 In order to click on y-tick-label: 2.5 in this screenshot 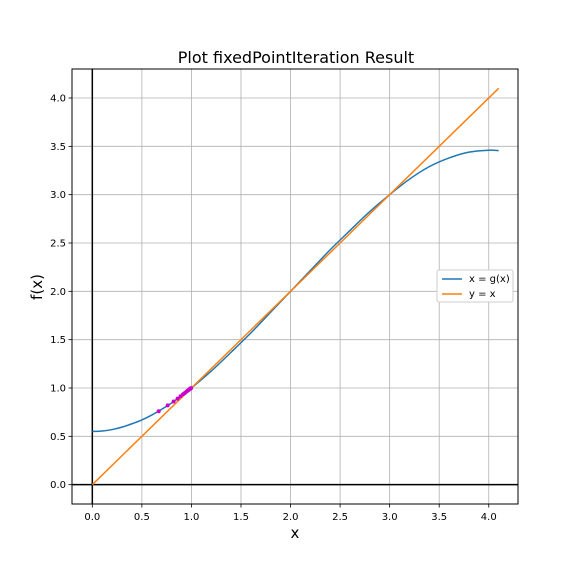, I will do `click(58, 244)`.